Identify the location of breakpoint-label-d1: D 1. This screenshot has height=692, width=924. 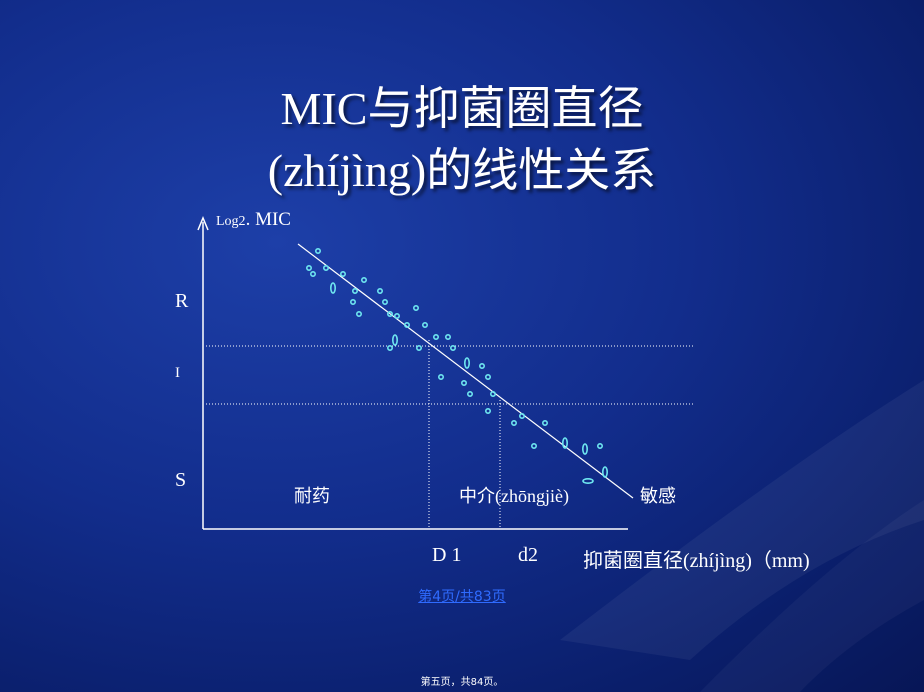
(447, 555).